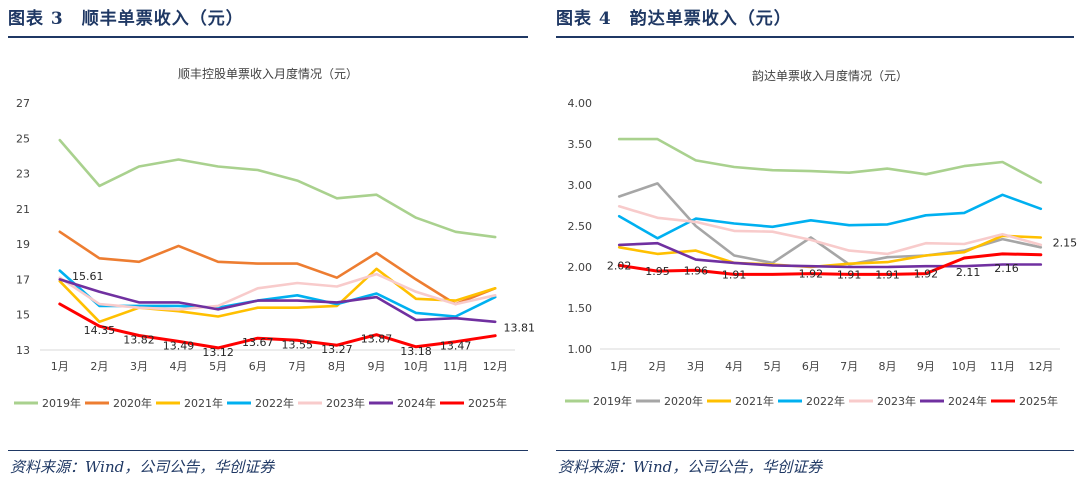  Describe the element at coordinates (126, 19) in the screenshot. I see `figure-3-title: 图表 3 顺丰单票收入（元）` at that location.